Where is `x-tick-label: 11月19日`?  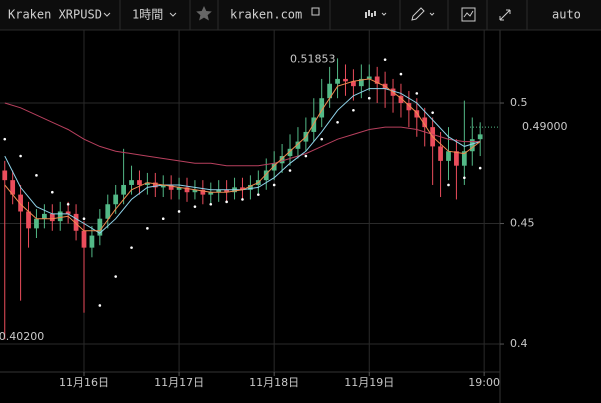
x-tick-label: 11月19日 is located at coordinates (369, 382).